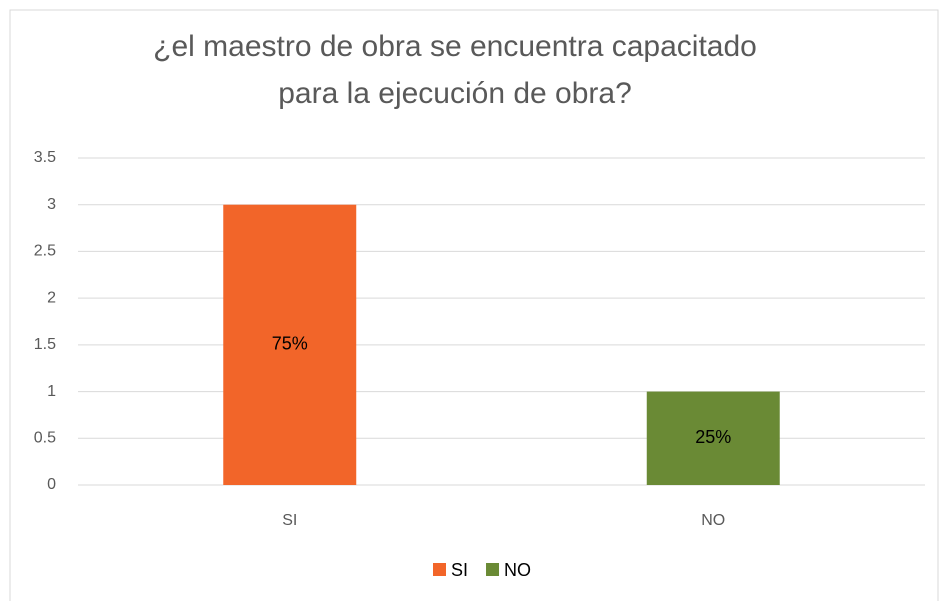  Describe the element at coordinates (517, 570) in the screenshot. I see `legend-label: NO` at that location.